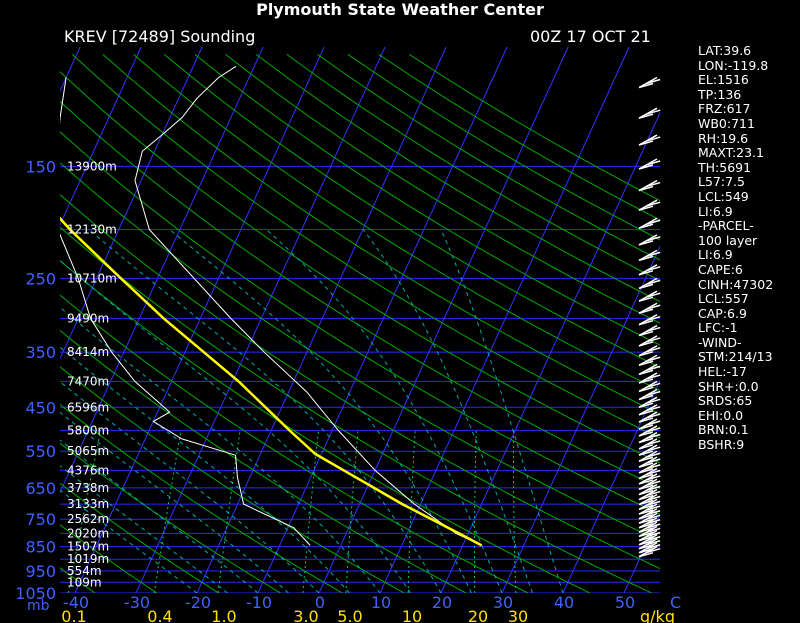 This screenshot has width=800, height=623. I want to click on temperature-tick-label: 30, so click(503, 602).